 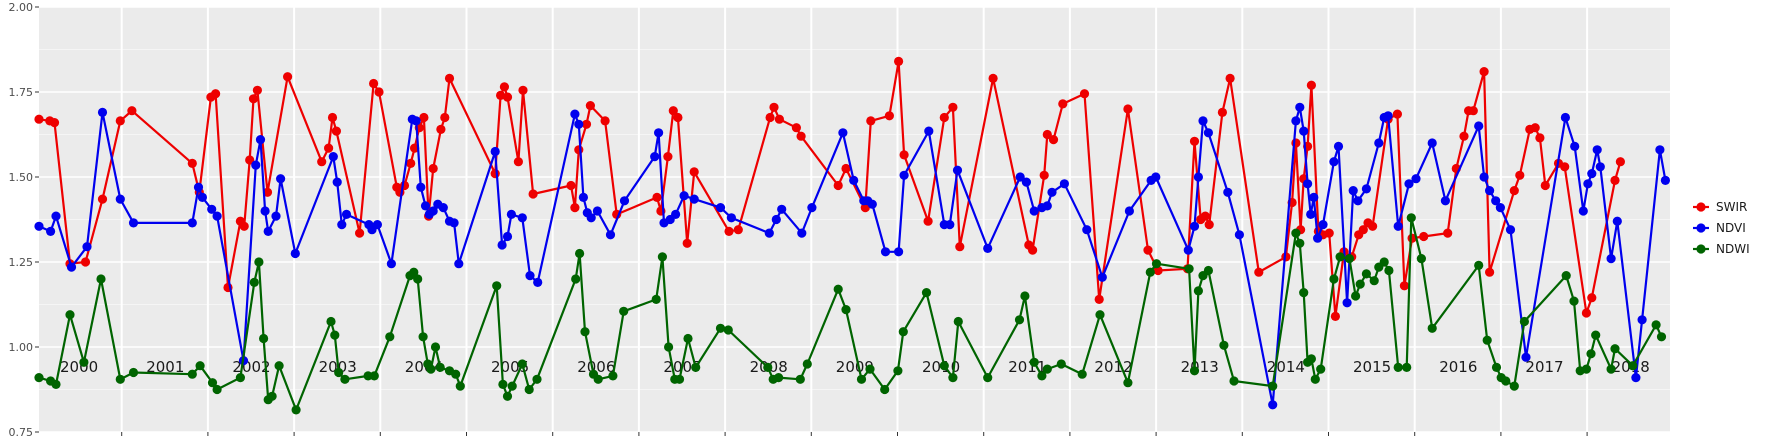 I want to click on year-label: 2012, so click(x=1113, y=367).